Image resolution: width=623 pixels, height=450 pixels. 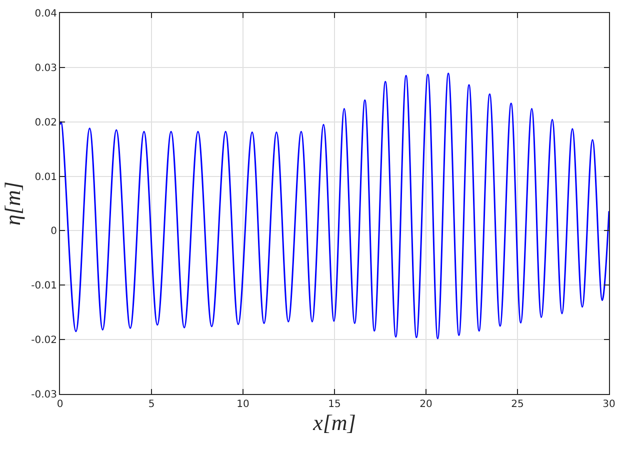 What do you see at coordinates (12, 204) in the screenshot?
I see `y-axis-title: η[m]` at bounding box center [12, 204].